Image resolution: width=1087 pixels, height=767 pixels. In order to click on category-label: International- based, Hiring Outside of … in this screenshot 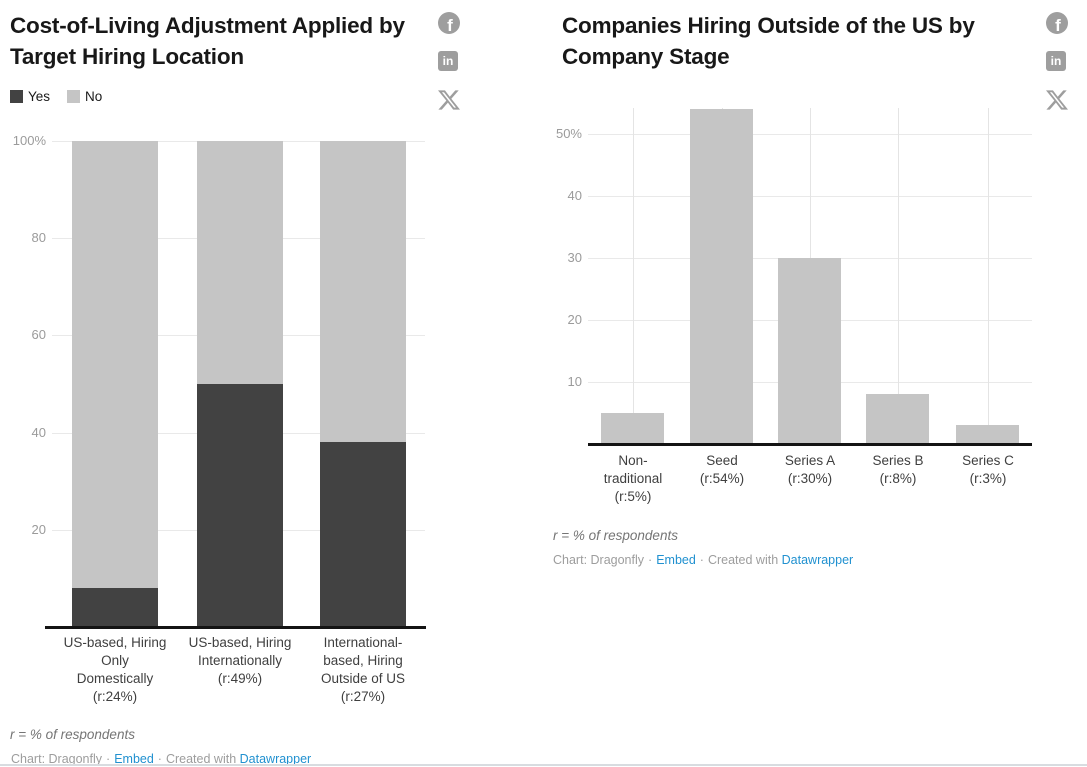, I will do `click(363, 669)`.